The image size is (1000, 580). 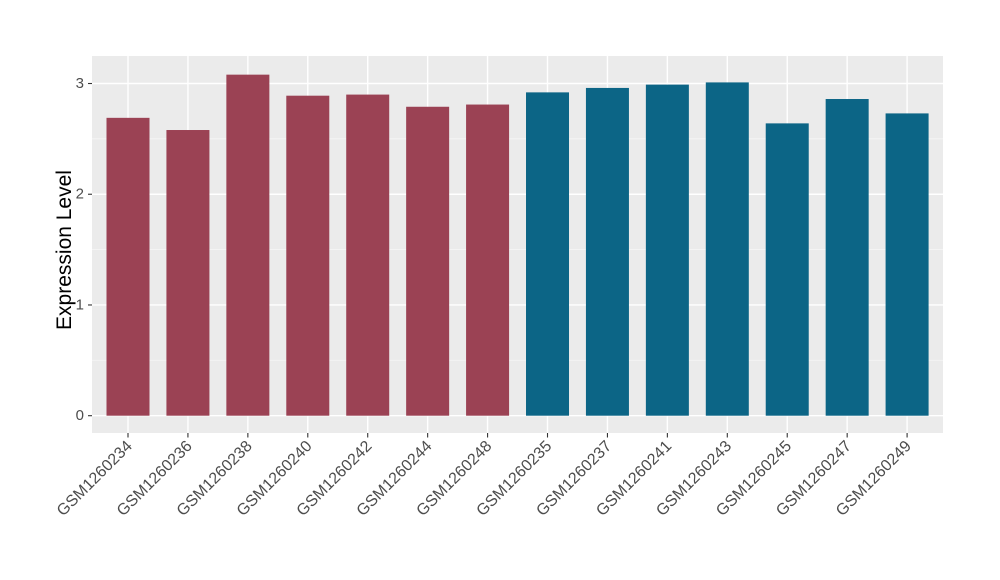 What do you see at coordinates (128, 266) in the screenshot?
I see `bar-GSM1260234` at bounding box center [128, 266].